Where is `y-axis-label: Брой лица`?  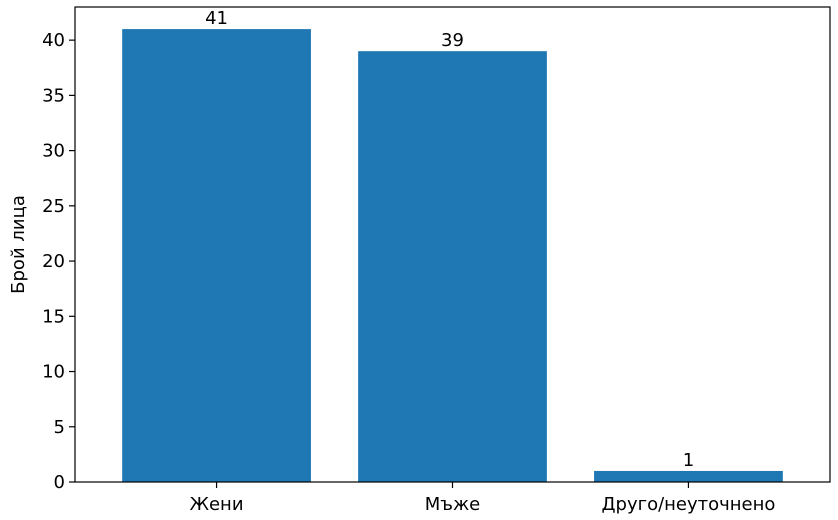 y-axis-label: Брой лица is located at coordinates (18, 244).